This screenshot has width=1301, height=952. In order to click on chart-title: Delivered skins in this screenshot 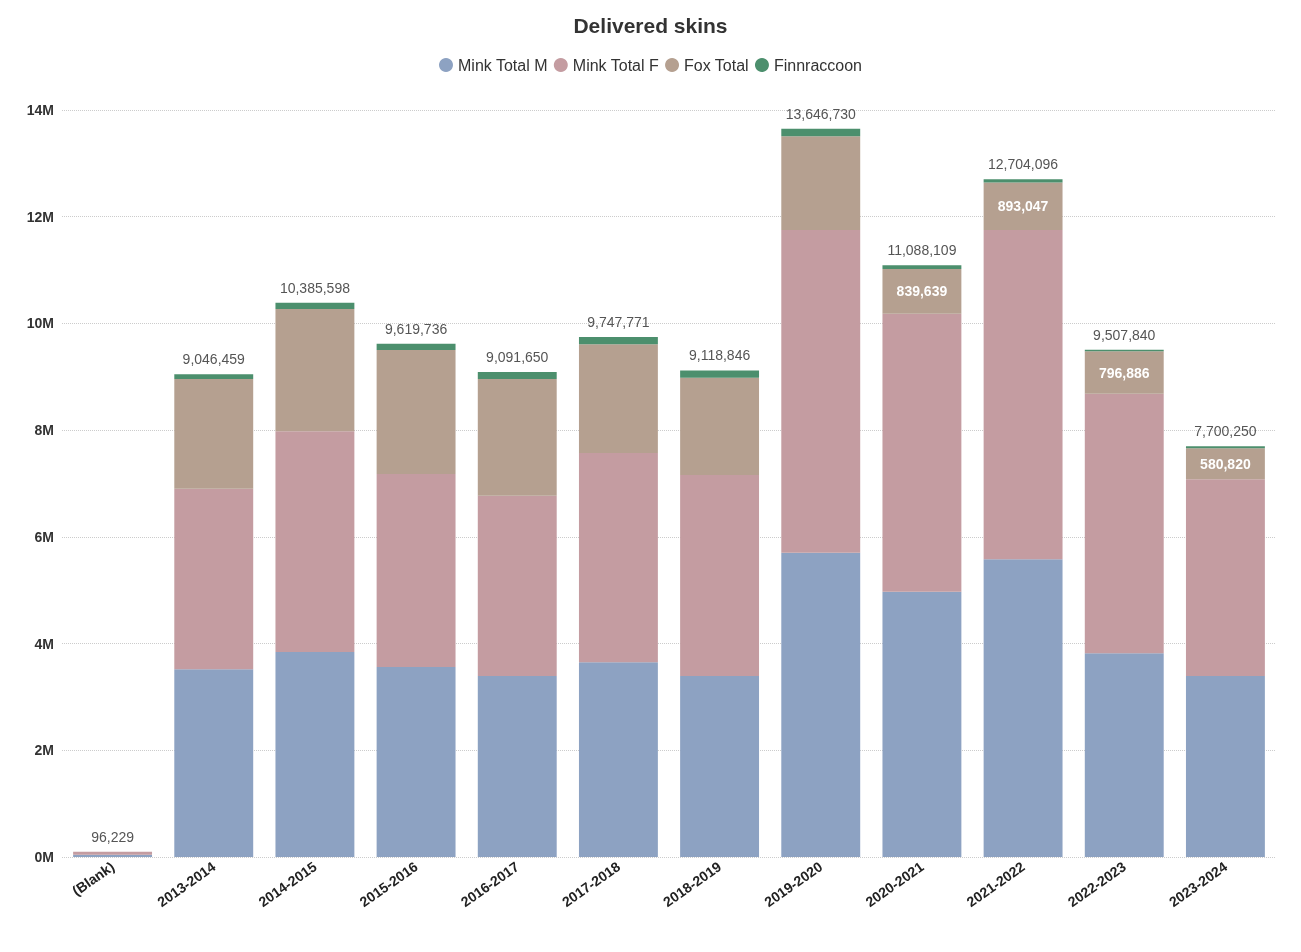, I will do `click(650, 25)`.